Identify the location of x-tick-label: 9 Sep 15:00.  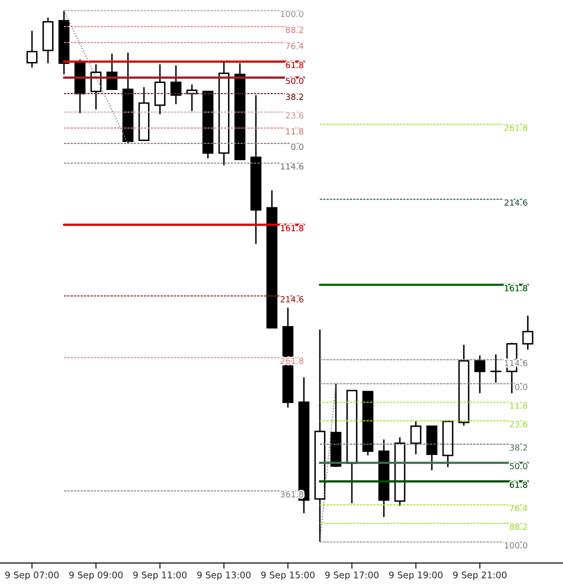
(288, 575).